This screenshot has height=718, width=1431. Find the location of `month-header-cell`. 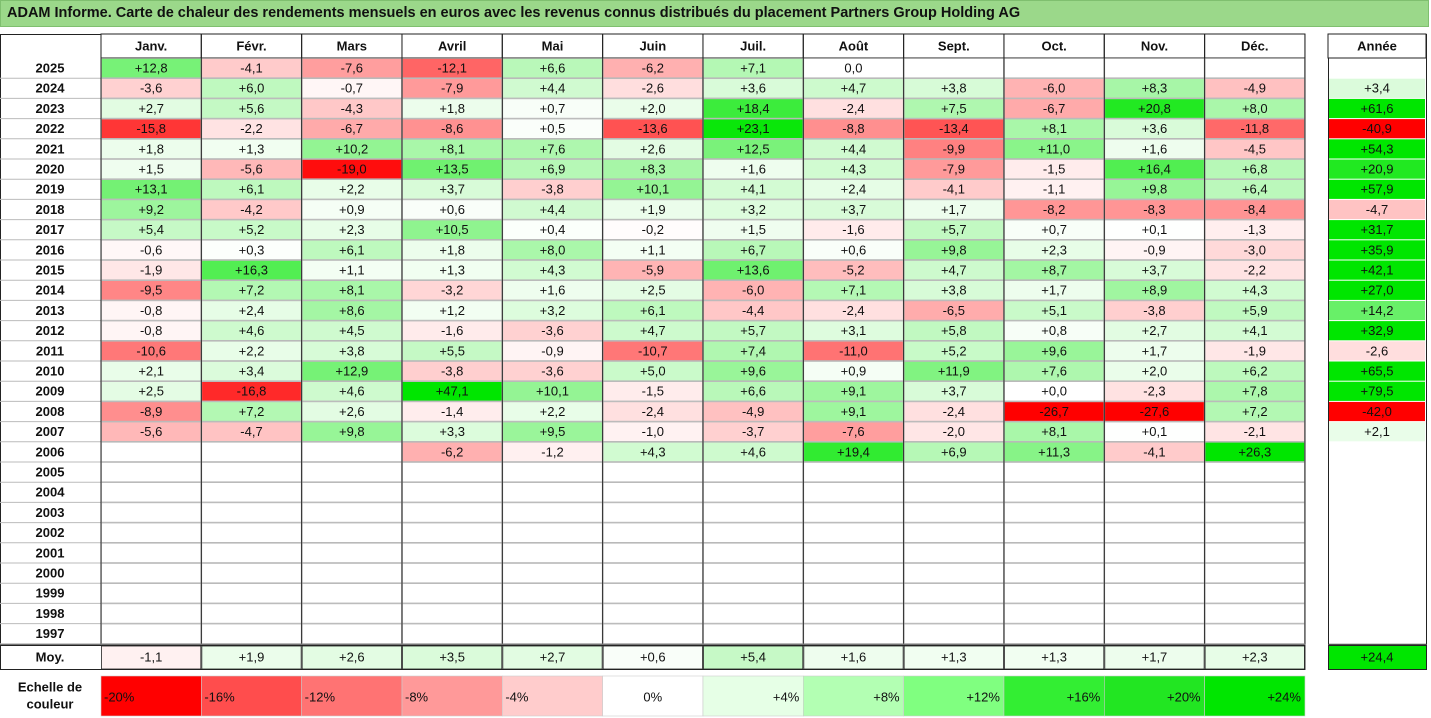

month-header-cell is located at coordinates (1154, 46).